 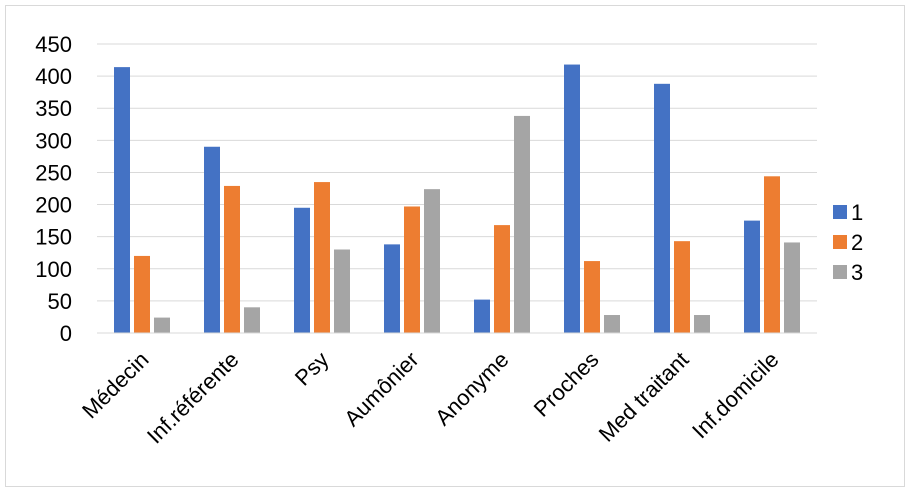 What do you see at coordinates (53, 140) in the screenshot?
I see `y-tick-label-300: 300` at bounding box center [53, 140].